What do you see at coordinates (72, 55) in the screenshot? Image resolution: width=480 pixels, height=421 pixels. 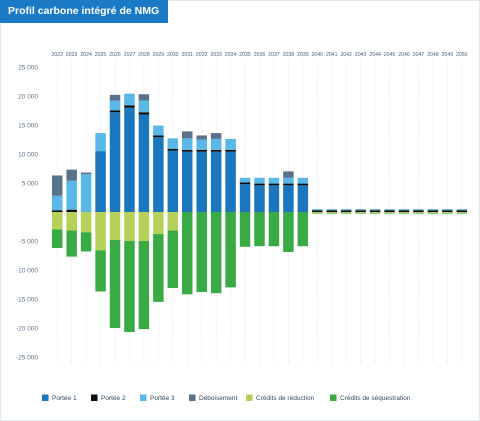 I see `x-tick-label: 2023` at bounding box center [72, 55].